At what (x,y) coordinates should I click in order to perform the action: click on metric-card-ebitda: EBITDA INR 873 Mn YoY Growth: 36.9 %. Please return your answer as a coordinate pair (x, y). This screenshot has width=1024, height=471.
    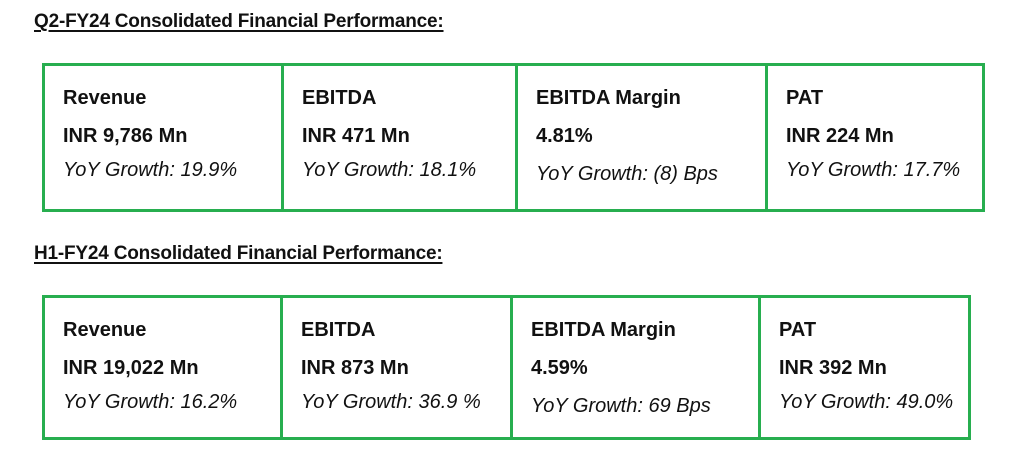
    Looking at the image, I should click on (395, 367).